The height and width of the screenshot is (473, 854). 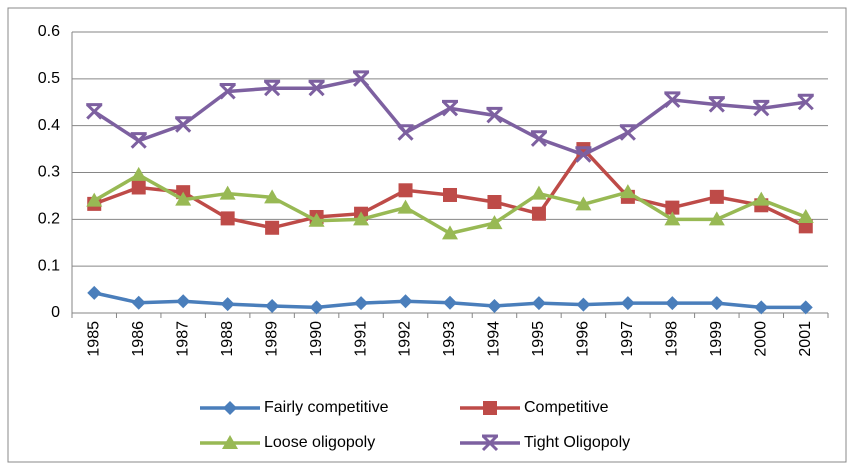 What do you see at coordinates (271, 339) in the screenshot?
I see `x-tick-label: 1989` at bounding box center [271, 339].